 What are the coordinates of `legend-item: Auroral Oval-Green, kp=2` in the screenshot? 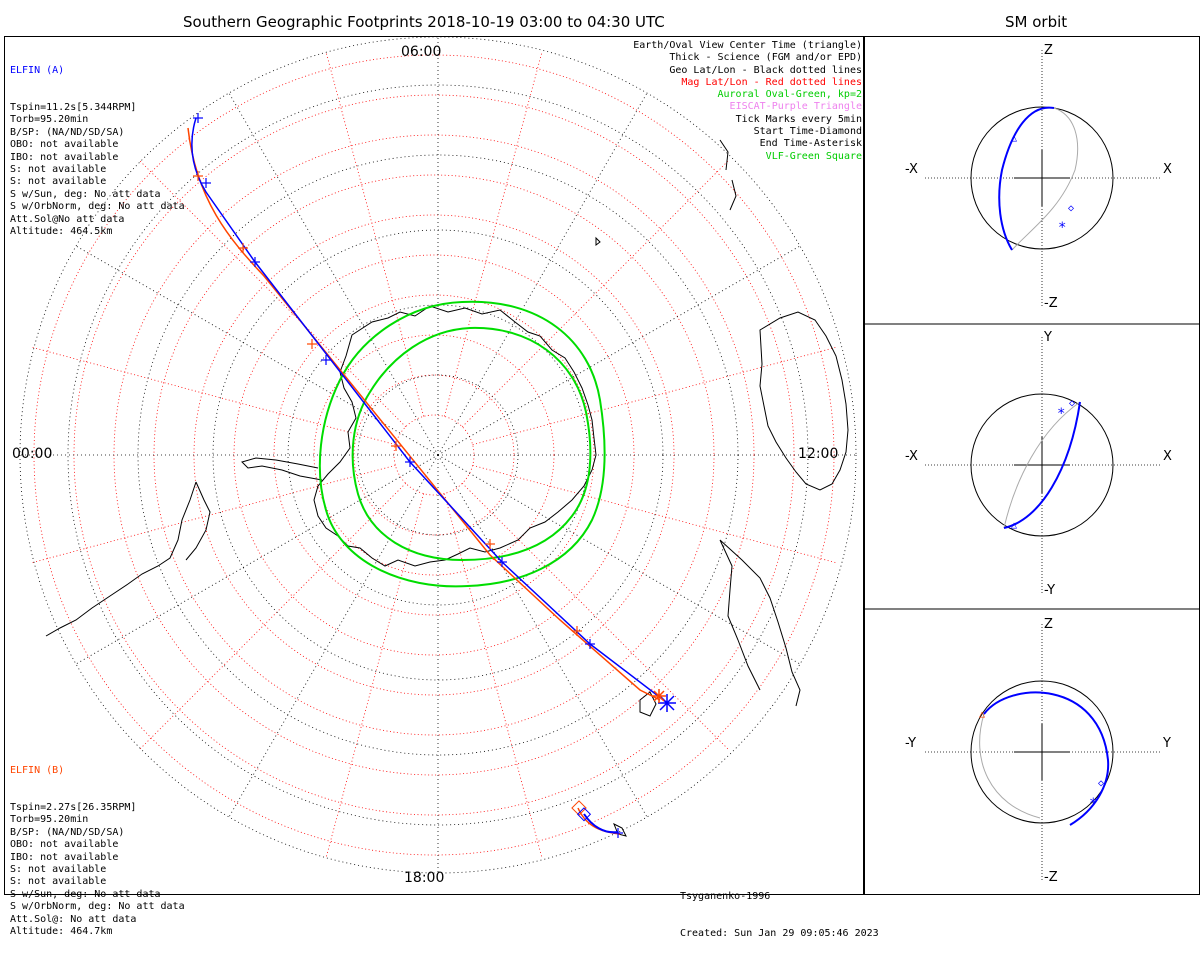 It's located at (790, 95).